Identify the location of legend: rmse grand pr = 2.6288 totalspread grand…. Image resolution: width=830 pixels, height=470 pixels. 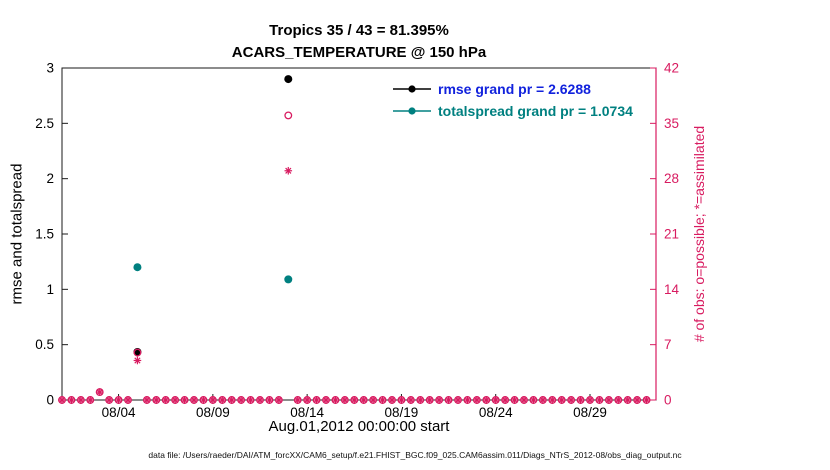
(513, 100).